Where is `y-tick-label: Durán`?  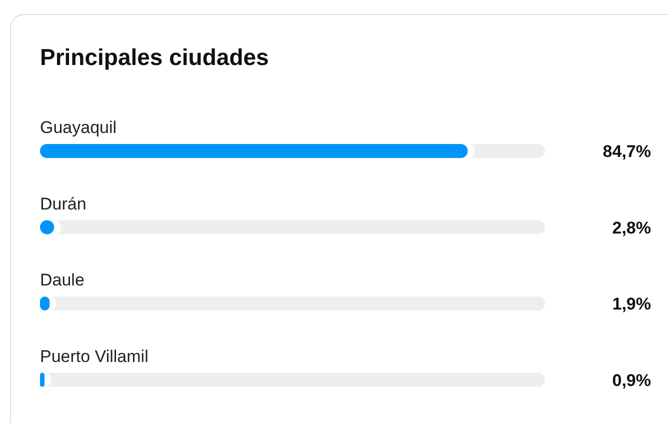
y-tick-label: Durán is located at coordinates (63, 204).